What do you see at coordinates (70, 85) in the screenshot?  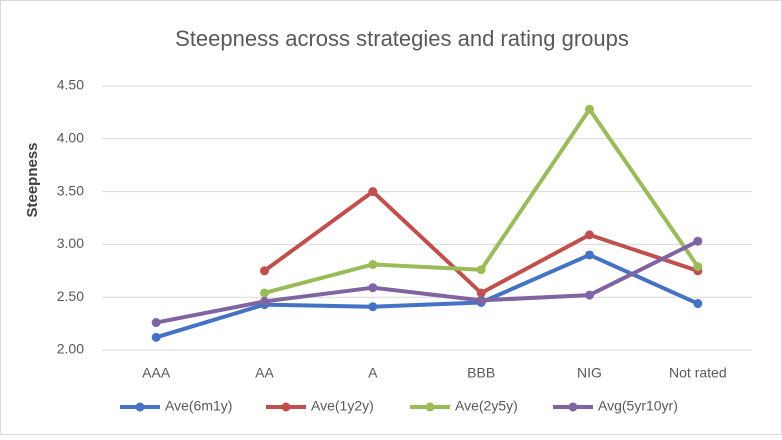 I see `y-tick-label: 4.50` at bounding box center [70, 85].